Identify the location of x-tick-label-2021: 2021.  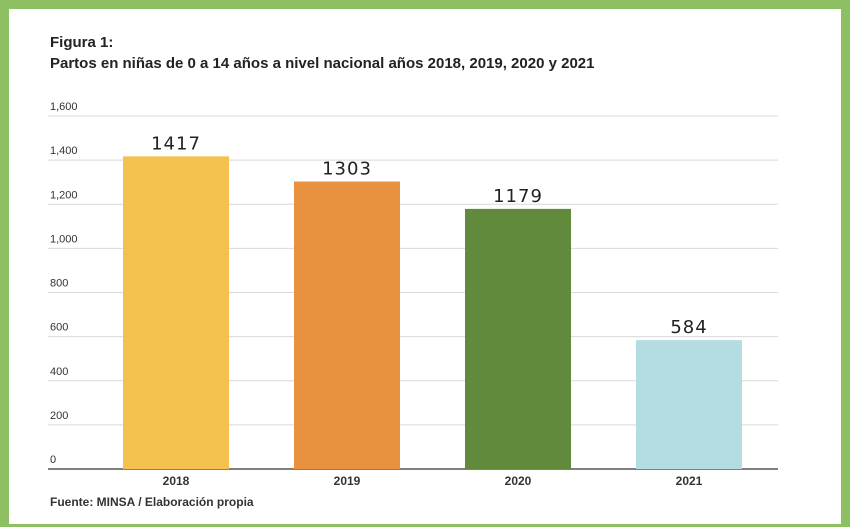
(689, 481).